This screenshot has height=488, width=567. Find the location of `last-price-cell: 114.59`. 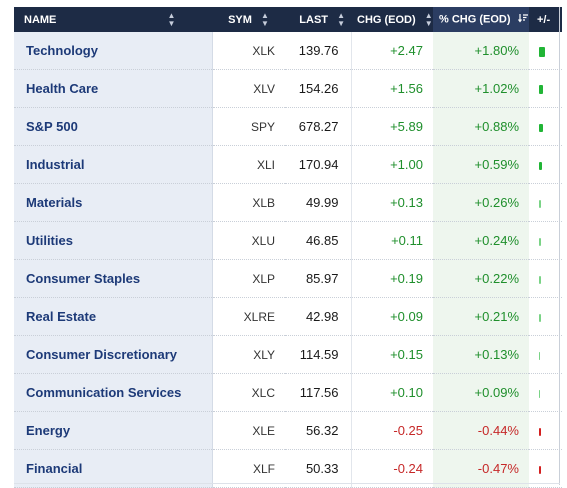

last-price-cell: 114.59 is located at coordinates (318, 354).